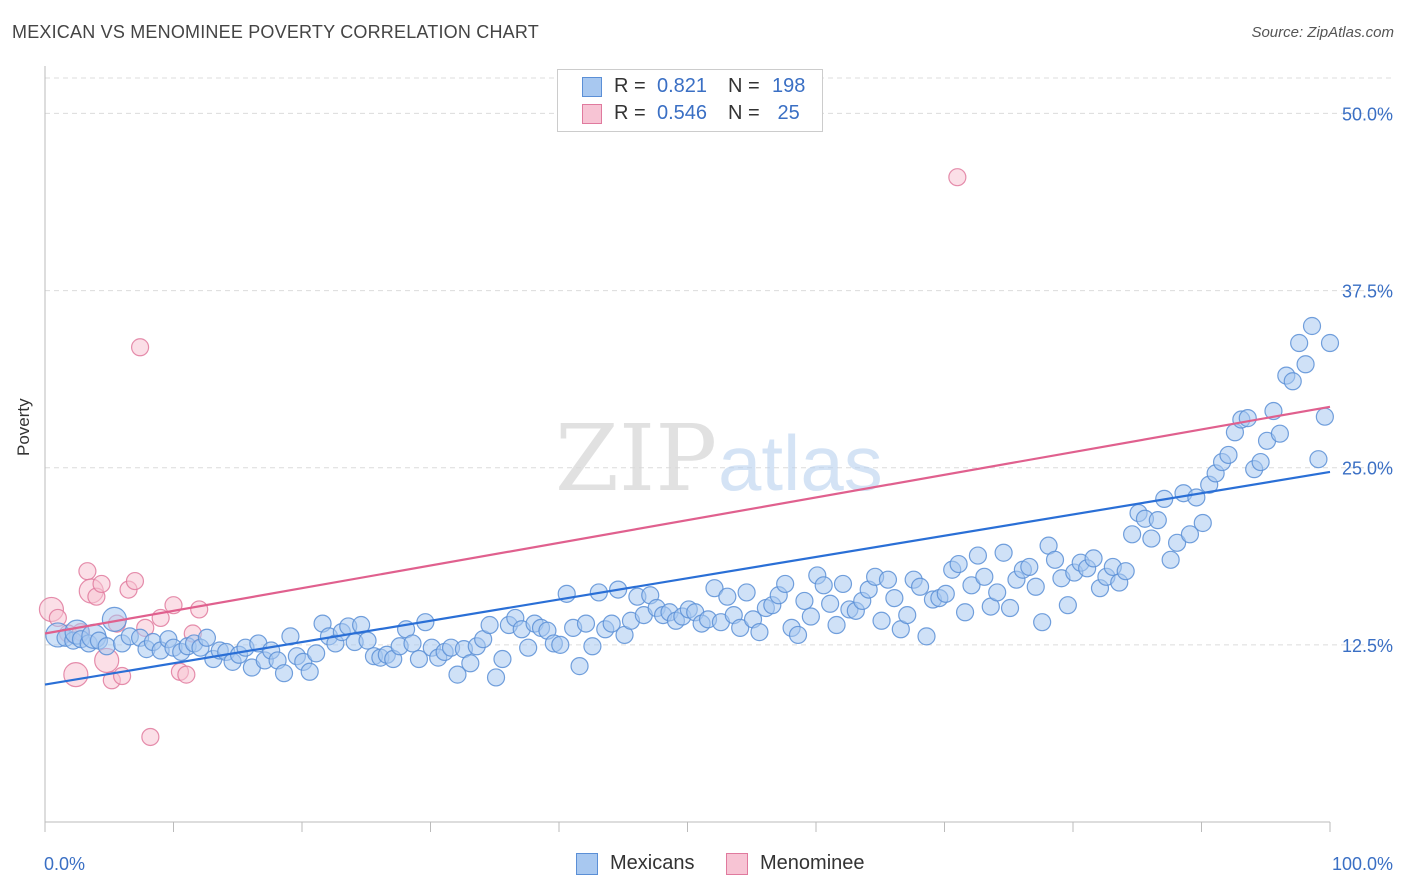  I want to click on legend-n-value: 198, so click(789, 86).